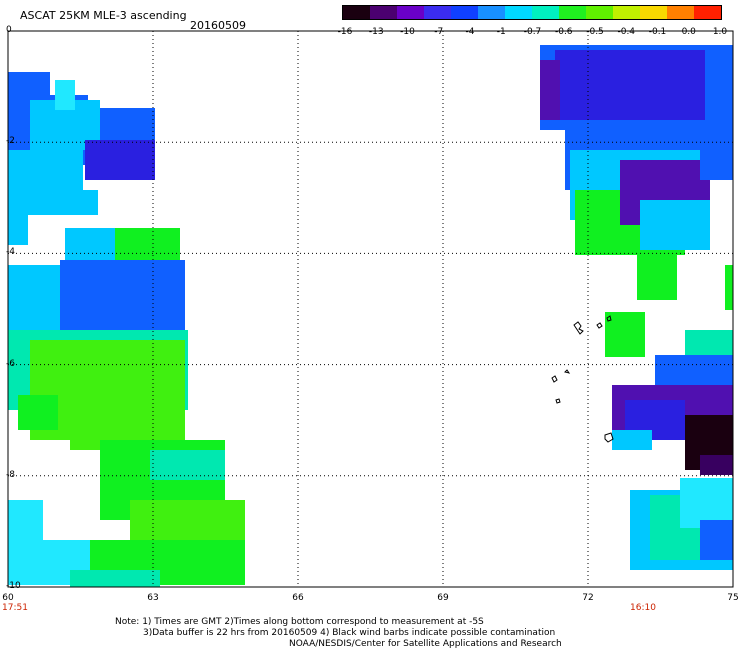  I want to click on y-tick-label: -6, so click(10, 363).